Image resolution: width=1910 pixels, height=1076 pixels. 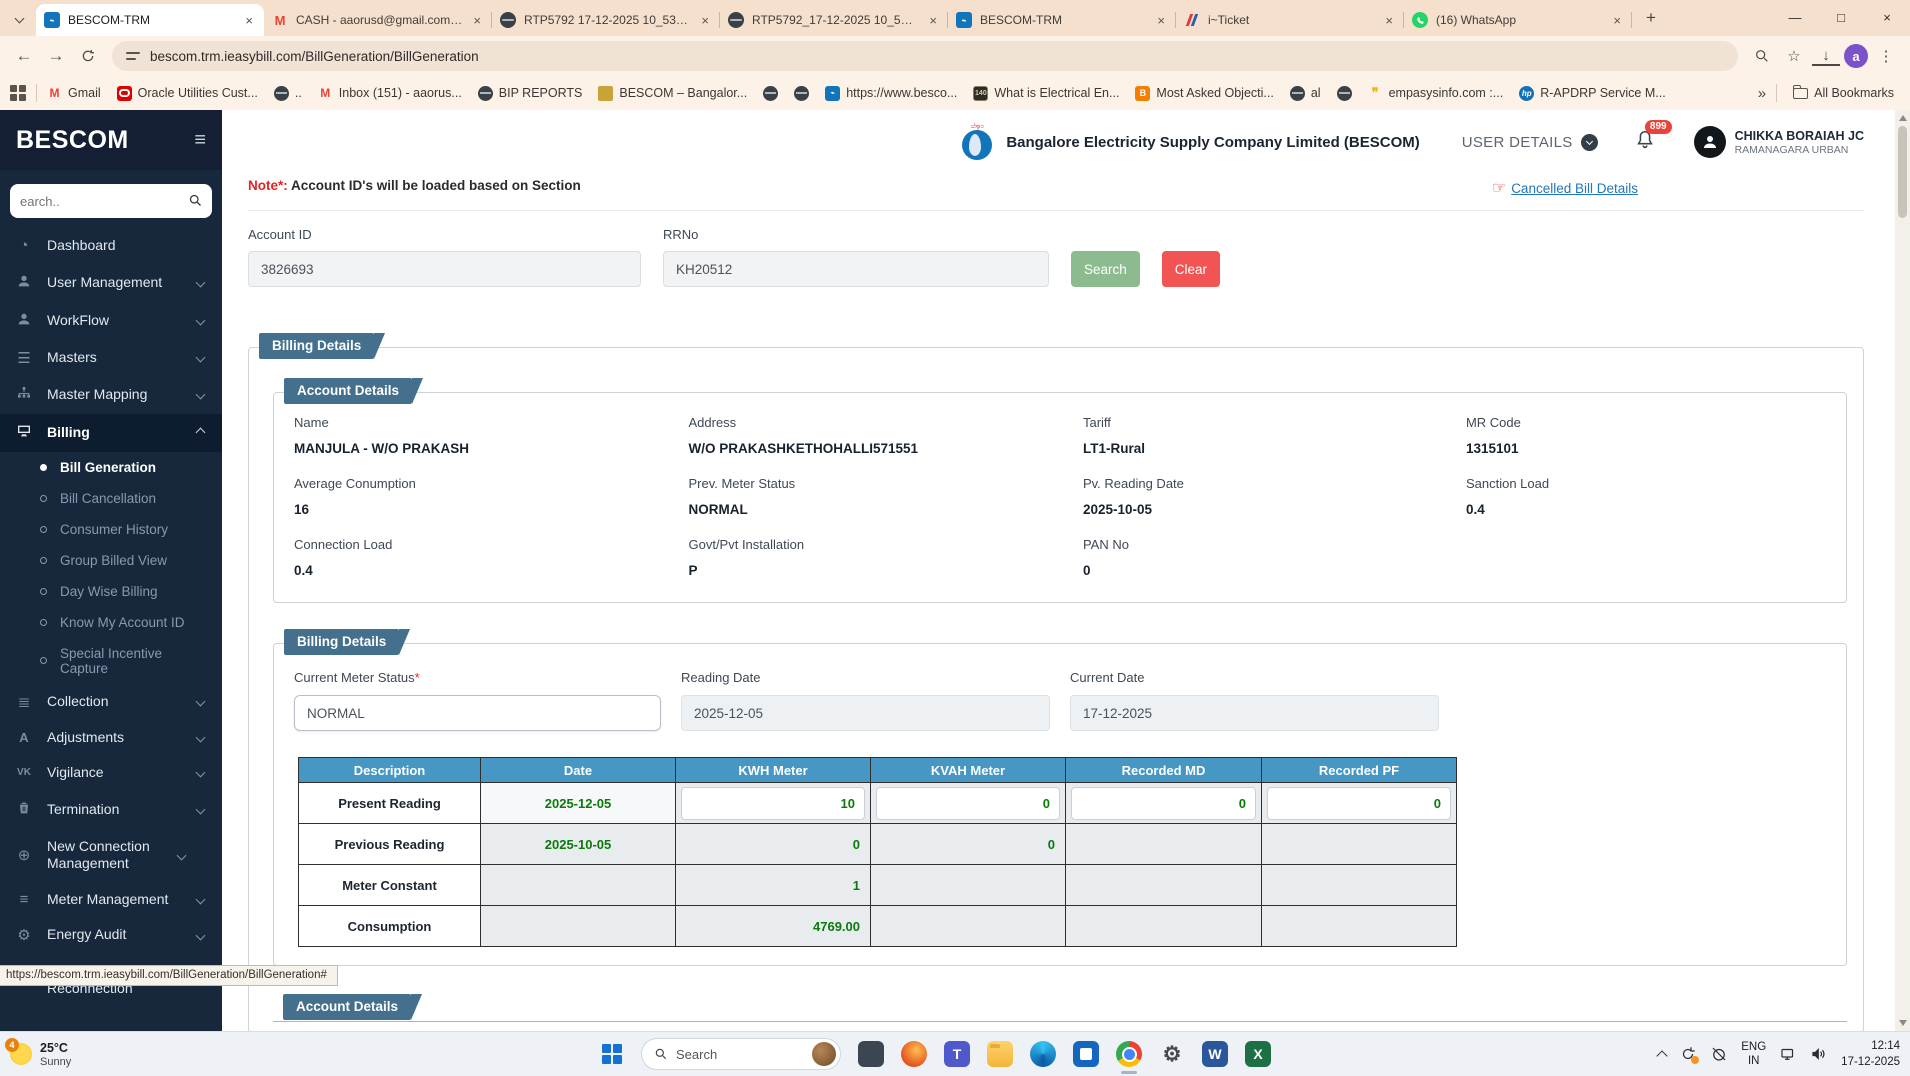 I want to click on start-button, so click(x=612, y=1054).